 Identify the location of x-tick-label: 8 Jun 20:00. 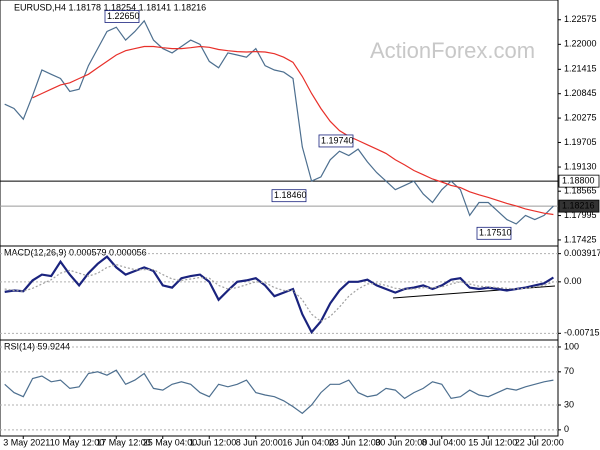
(259, 442).